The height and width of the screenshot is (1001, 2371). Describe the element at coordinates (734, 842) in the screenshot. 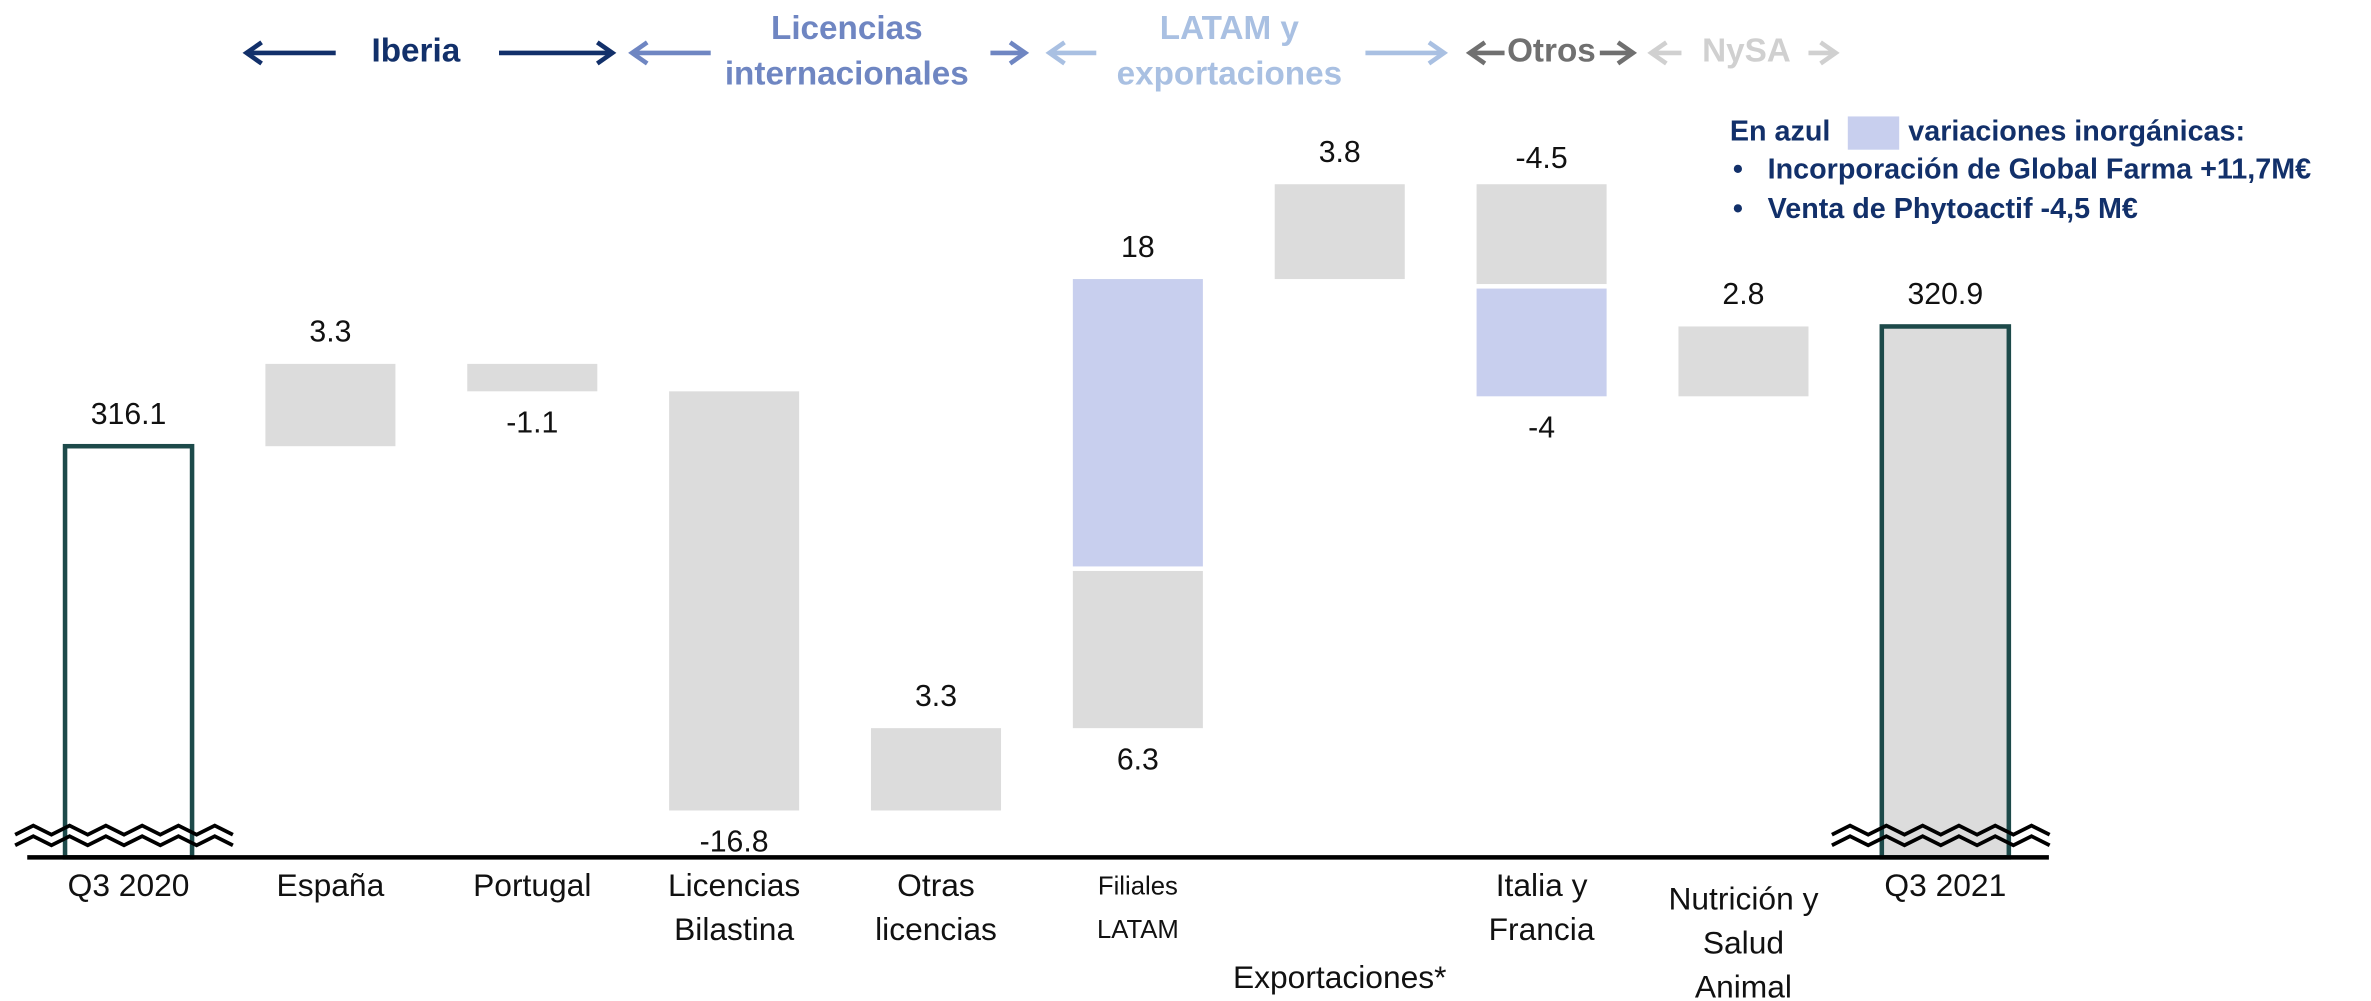

I see `value-label: -16.8` at that location.